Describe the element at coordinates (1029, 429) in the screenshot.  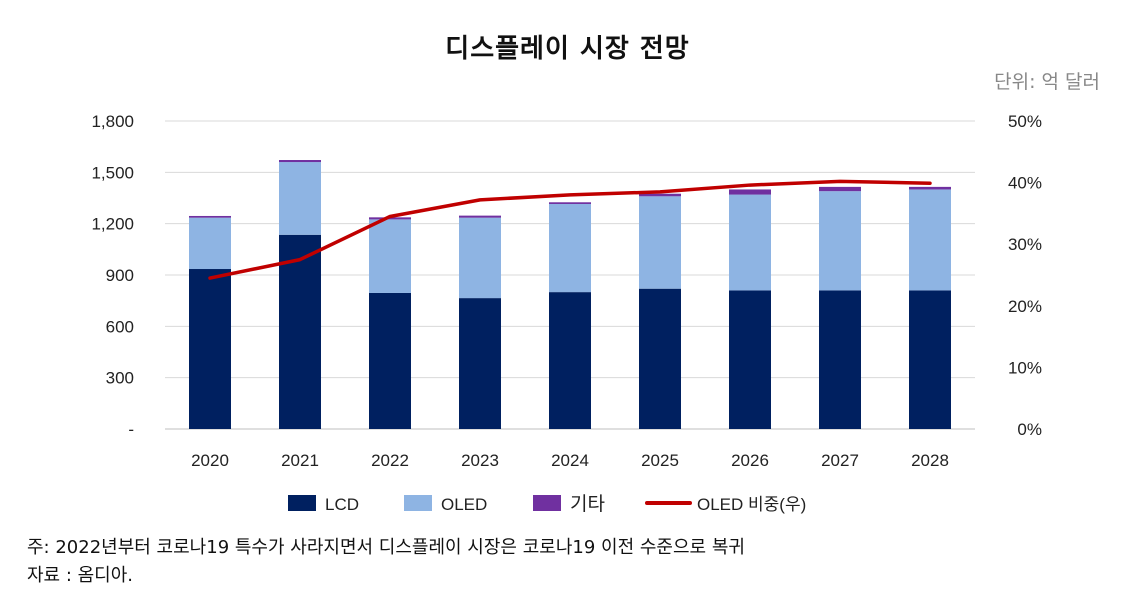
I see `y2-tick-label: 0%` at that location.